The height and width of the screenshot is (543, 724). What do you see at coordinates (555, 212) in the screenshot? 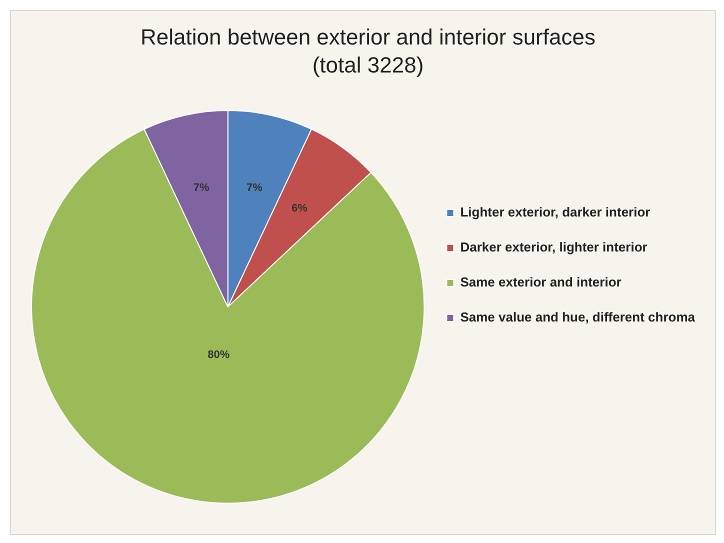
I see `legend-label: Lighter exterior, darker interior` at bounding box center [555, 212].